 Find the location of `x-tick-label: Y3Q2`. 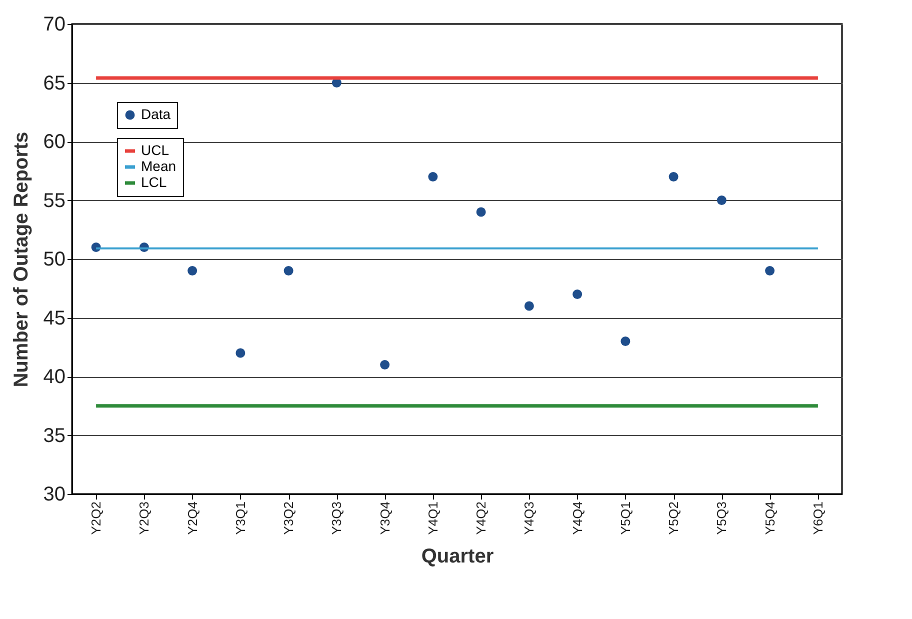

x-tick-label: Y3Q2 is located at coordinates (288, 518).